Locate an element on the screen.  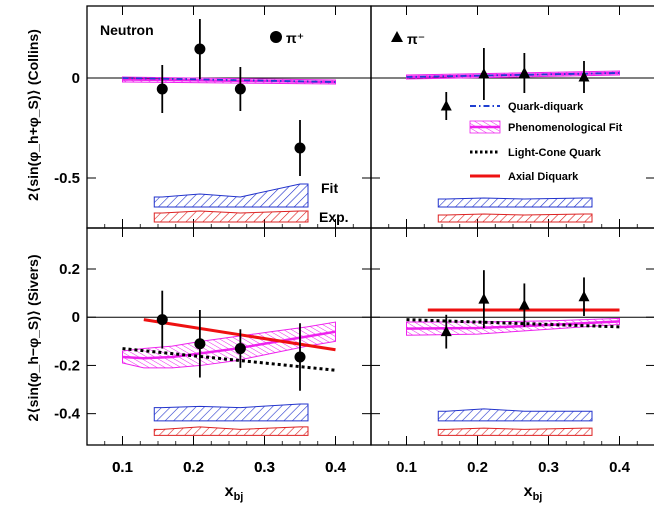
x-label-right: xbj is located at coordinates (533, 493).